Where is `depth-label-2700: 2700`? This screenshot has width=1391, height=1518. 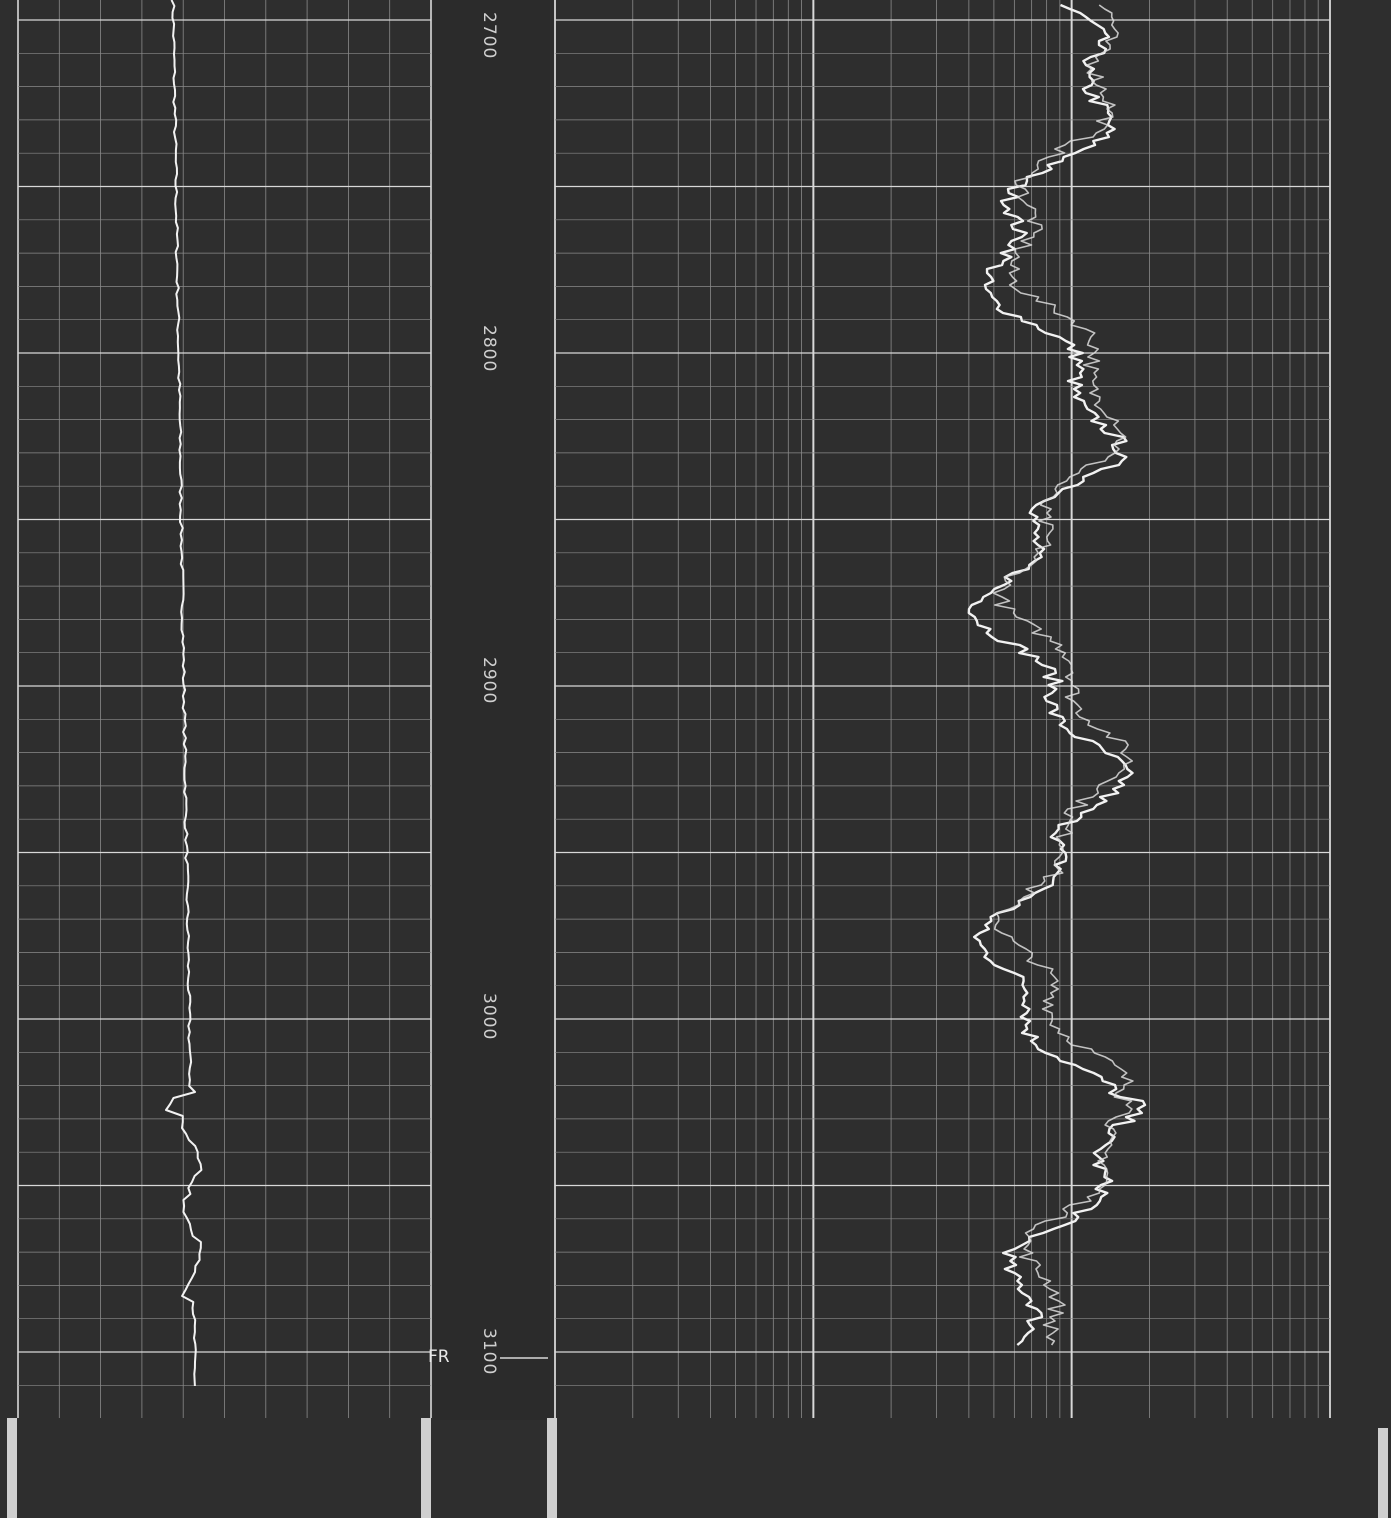 depth-label-2700: 2700 is located at coordinates (489, 35).